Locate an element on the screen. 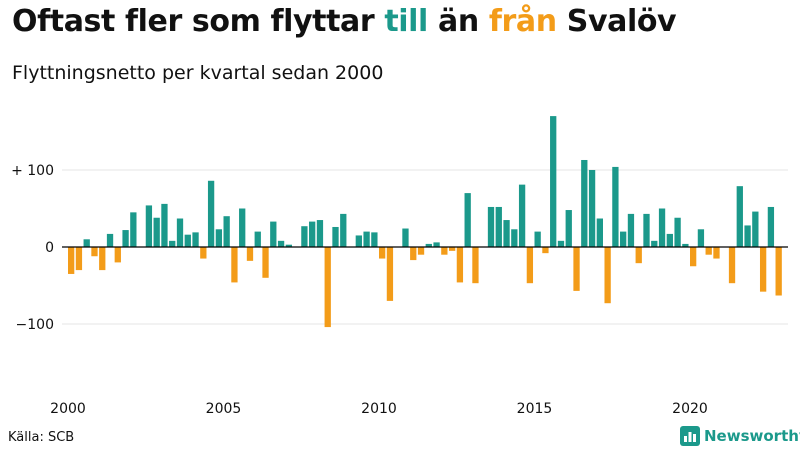  source-note: Källa: SCB is located at coordinates (41, 437).